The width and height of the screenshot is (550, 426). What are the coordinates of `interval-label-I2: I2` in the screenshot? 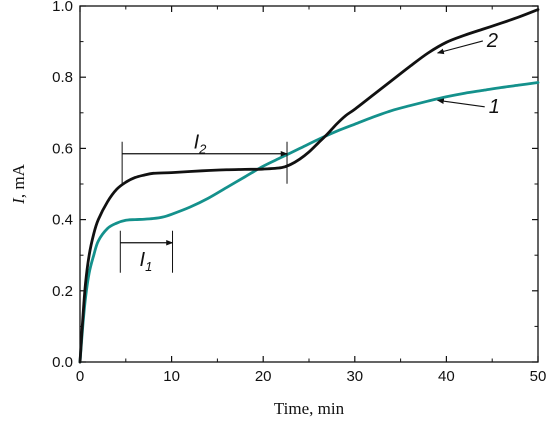 It's located at (201, 143).